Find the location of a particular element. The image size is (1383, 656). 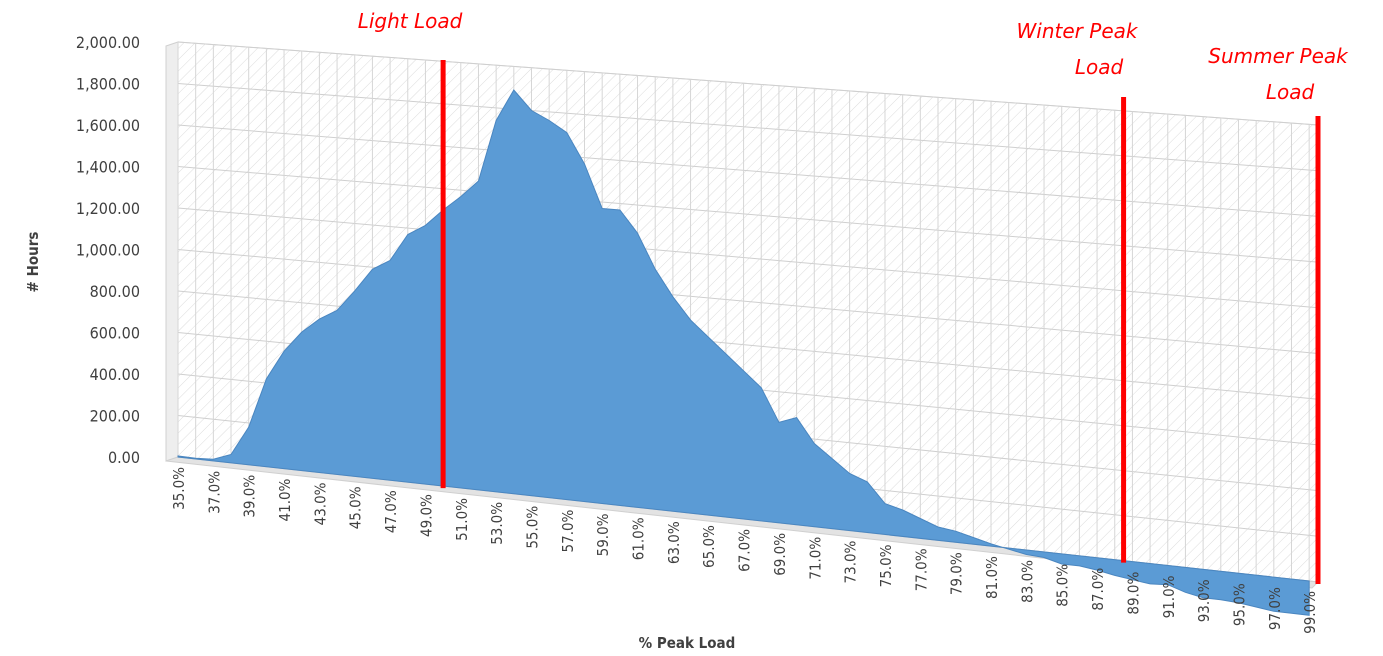

x-tick-label: 79.0% is located at coordinates (957, 573).